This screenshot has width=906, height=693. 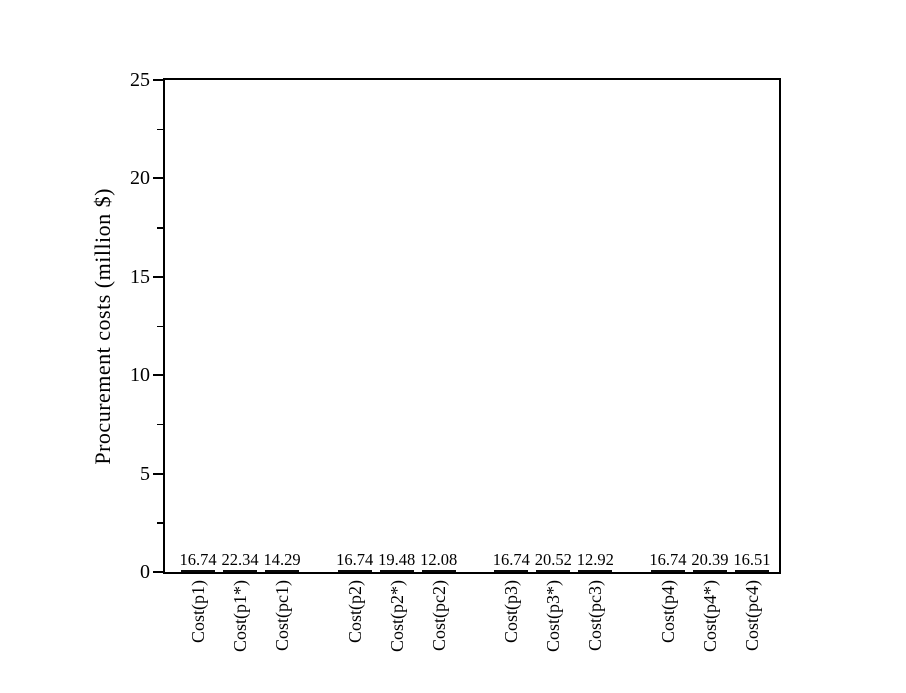 I want to click on y-axis-tick-label: 20, so click(x=140, y=178).